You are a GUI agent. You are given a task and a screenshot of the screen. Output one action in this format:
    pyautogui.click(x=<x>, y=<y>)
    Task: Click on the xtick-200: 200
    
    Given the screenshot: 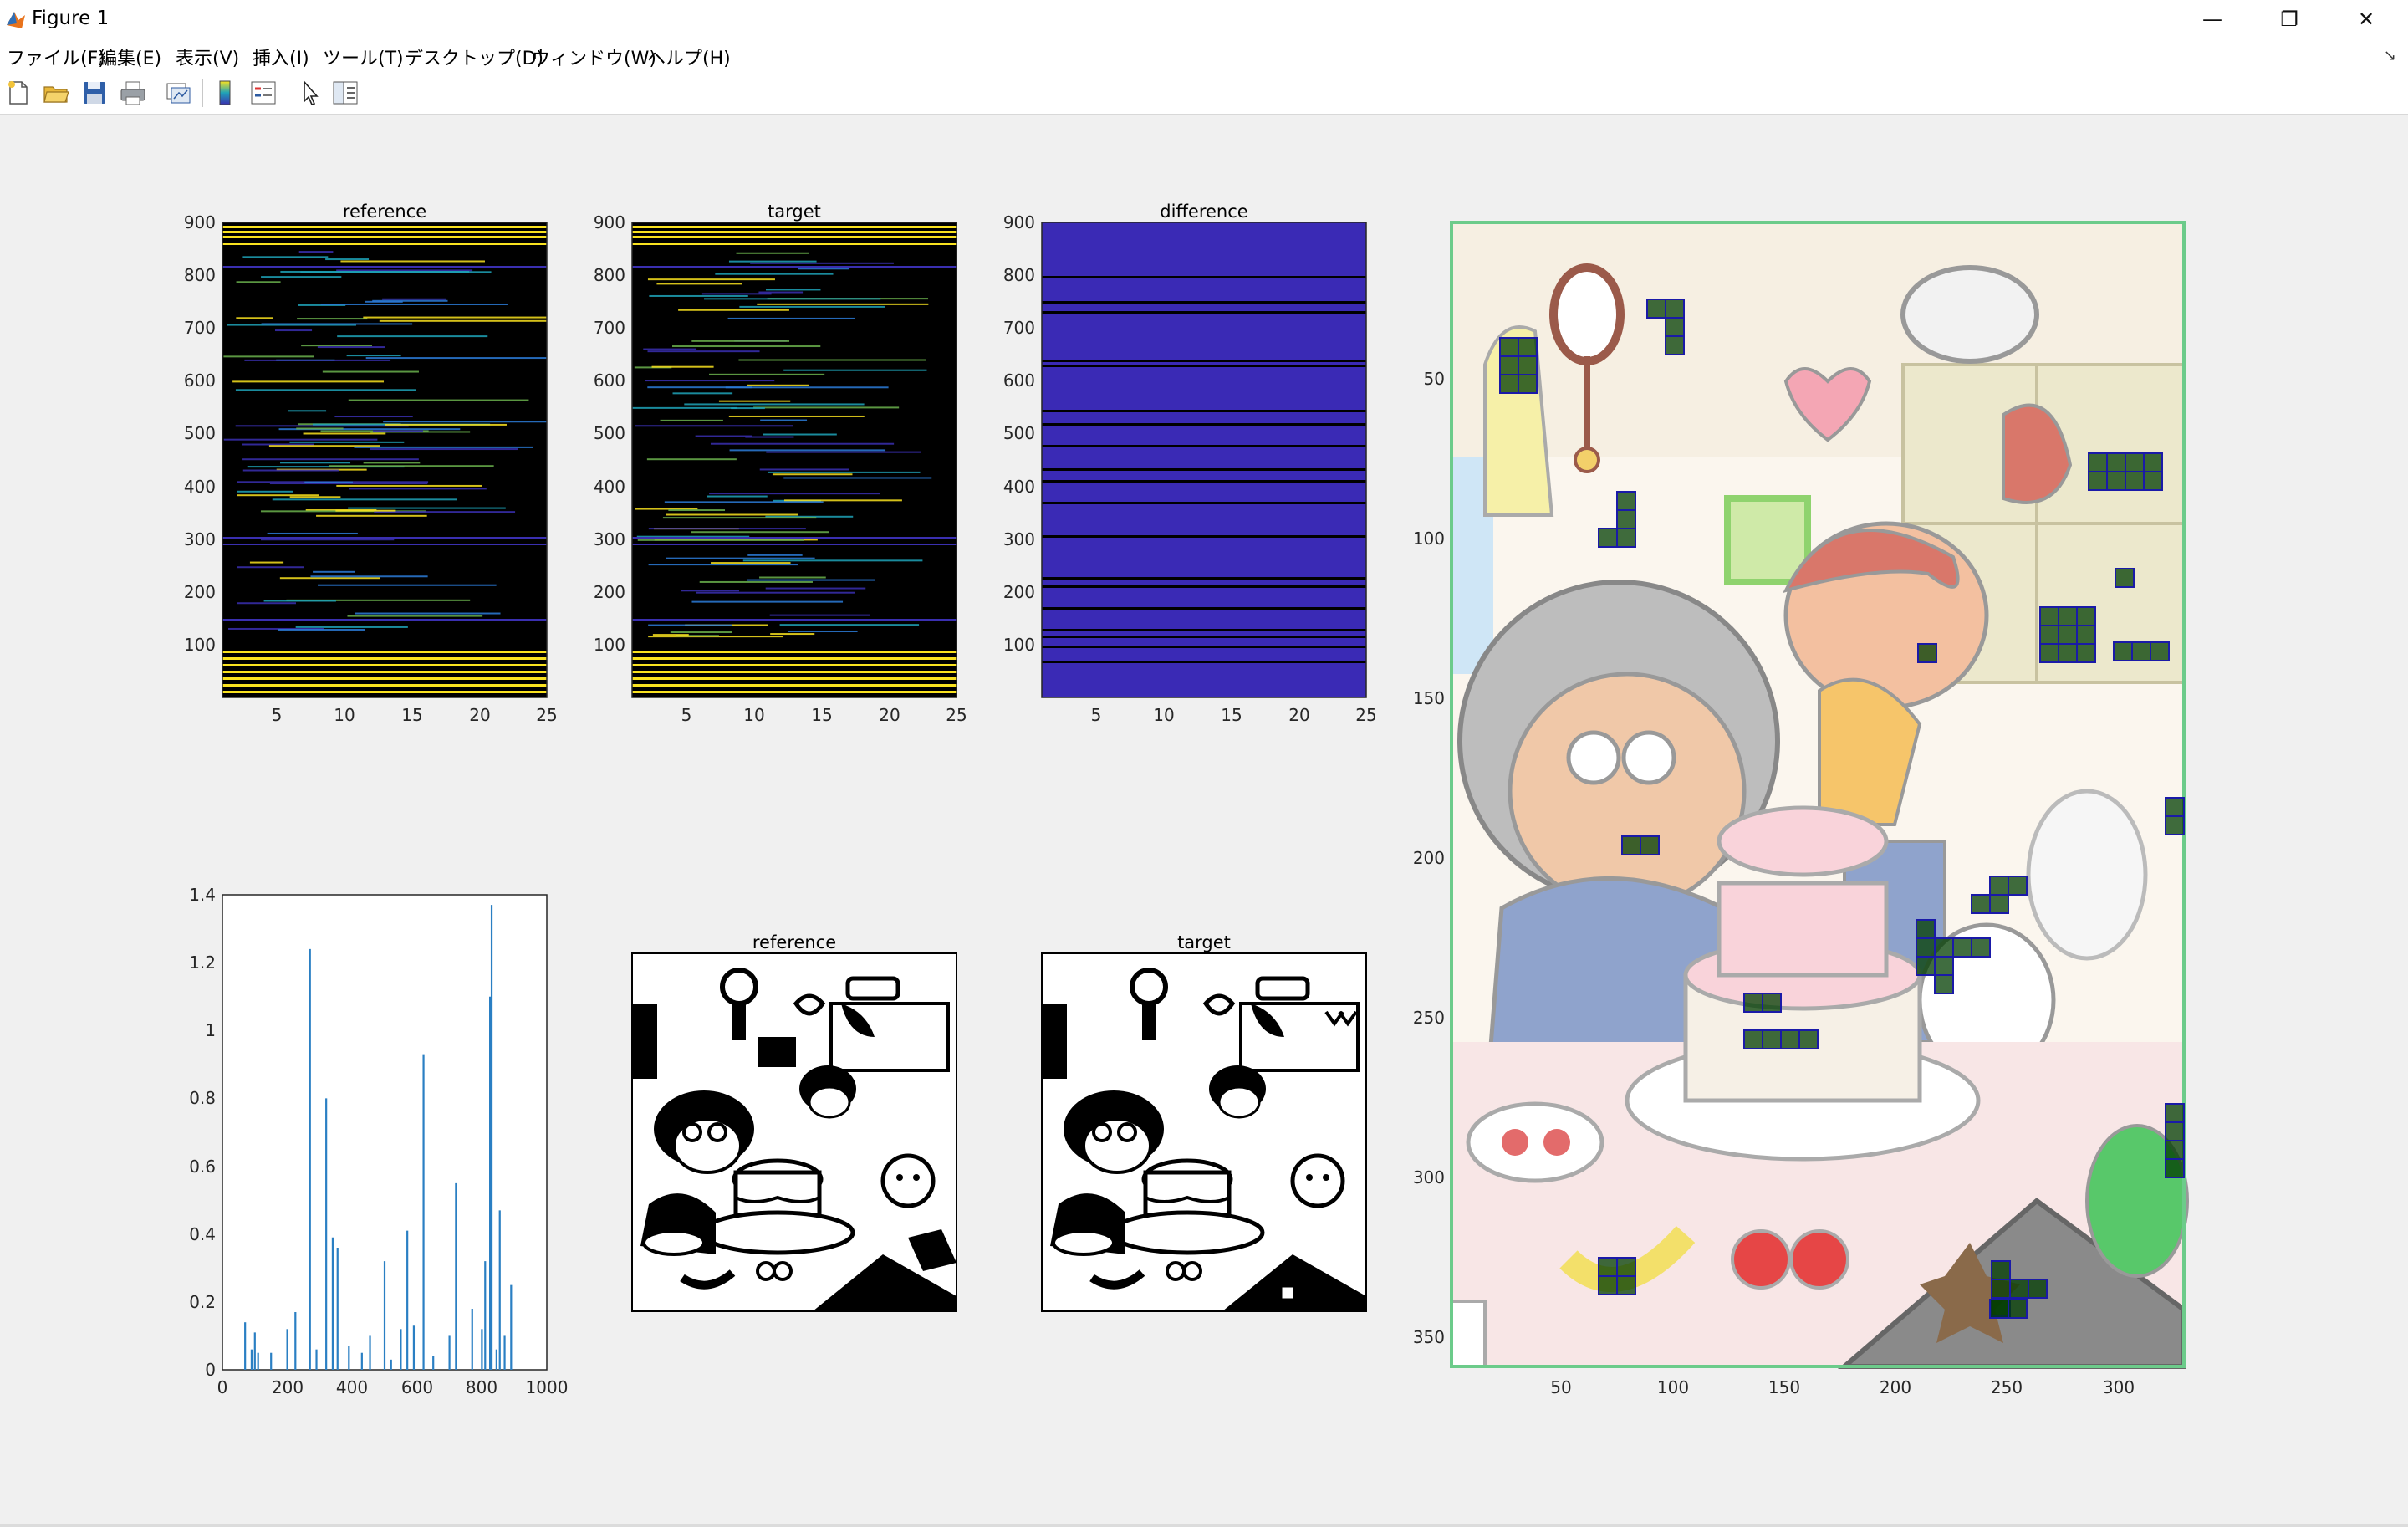 What is the action you would take?
    pyautogui.click(x=288, y=1387)
    